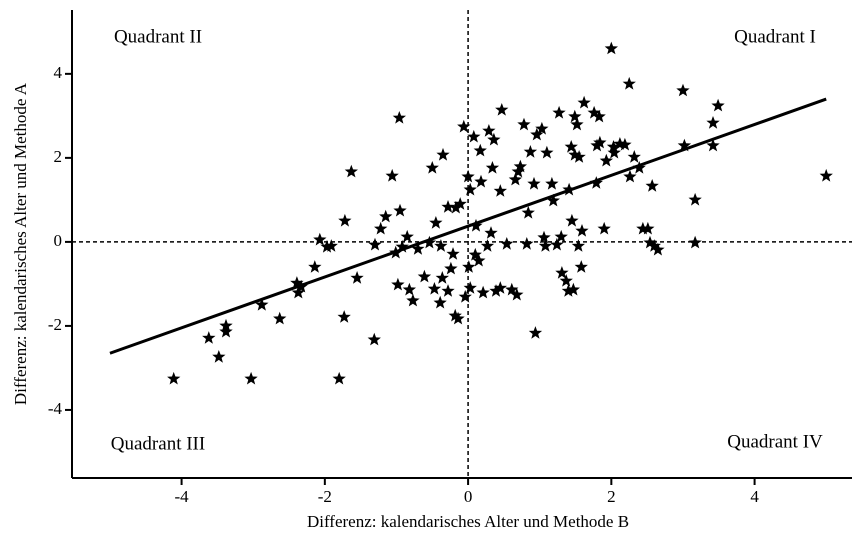 The image size is (854, 540). What do you see at coordinates (775, 441) in the screenshot?
I see `quadrant-label: Quadrant IV` at bounding box center [775, 441].